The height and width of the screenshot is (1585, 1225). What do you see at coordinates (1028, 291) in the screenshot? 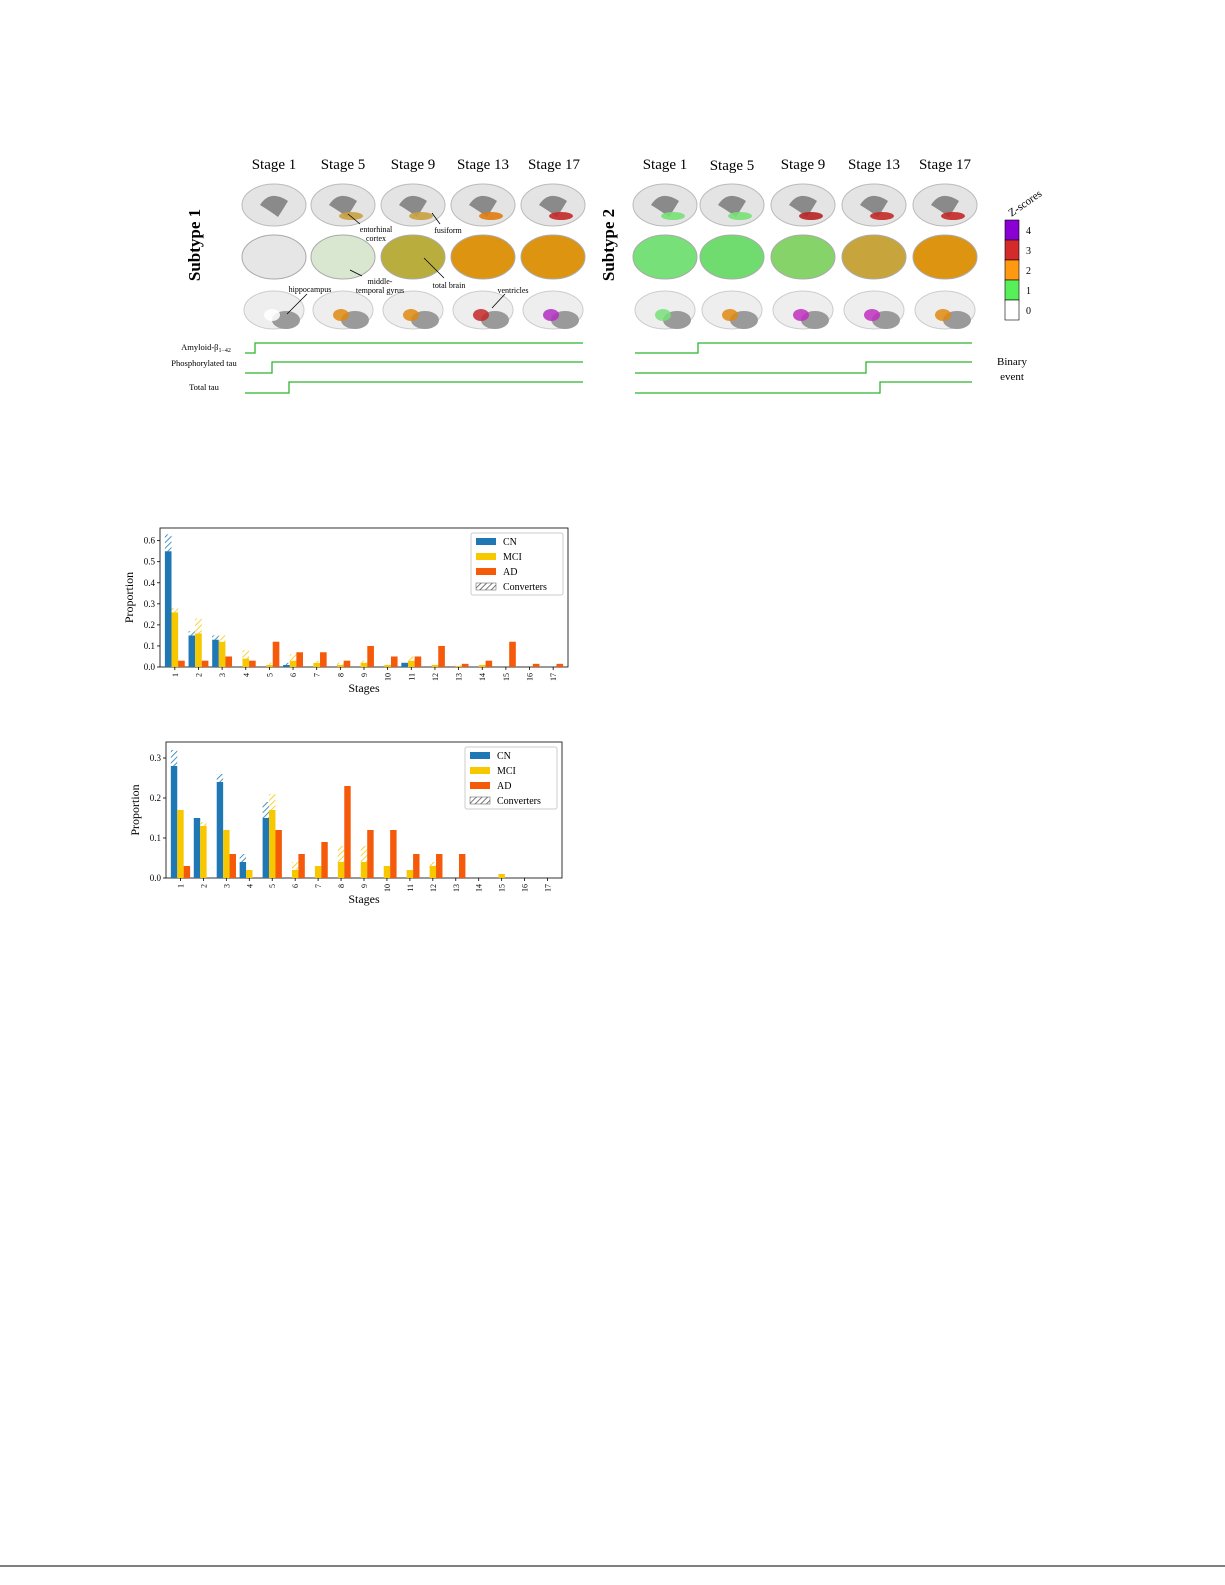
I see `zscore-tick: 1` at bounding box center [1028, 291].